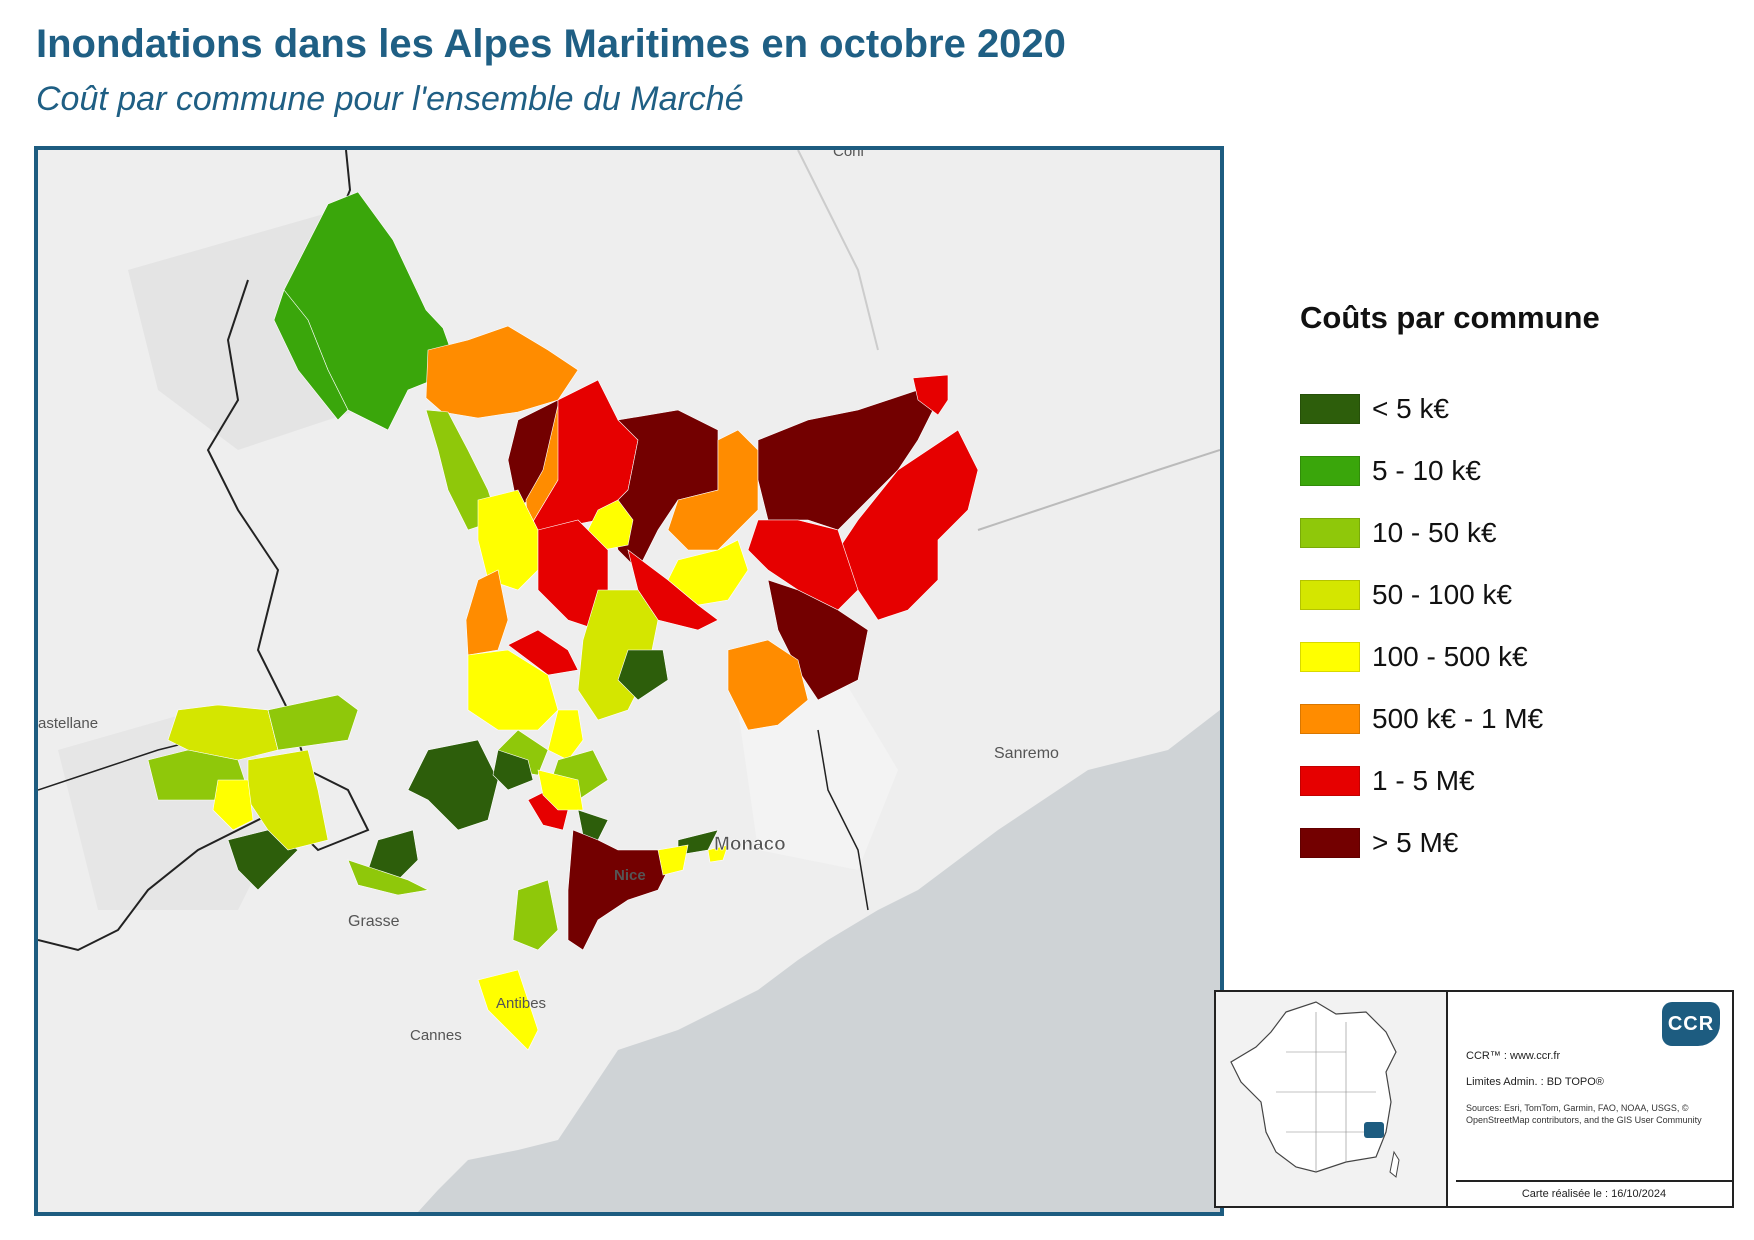  Describe the element at coordinates (1415, 842) in the screenshot. I see `legend-label: > 5 M€` at that location.